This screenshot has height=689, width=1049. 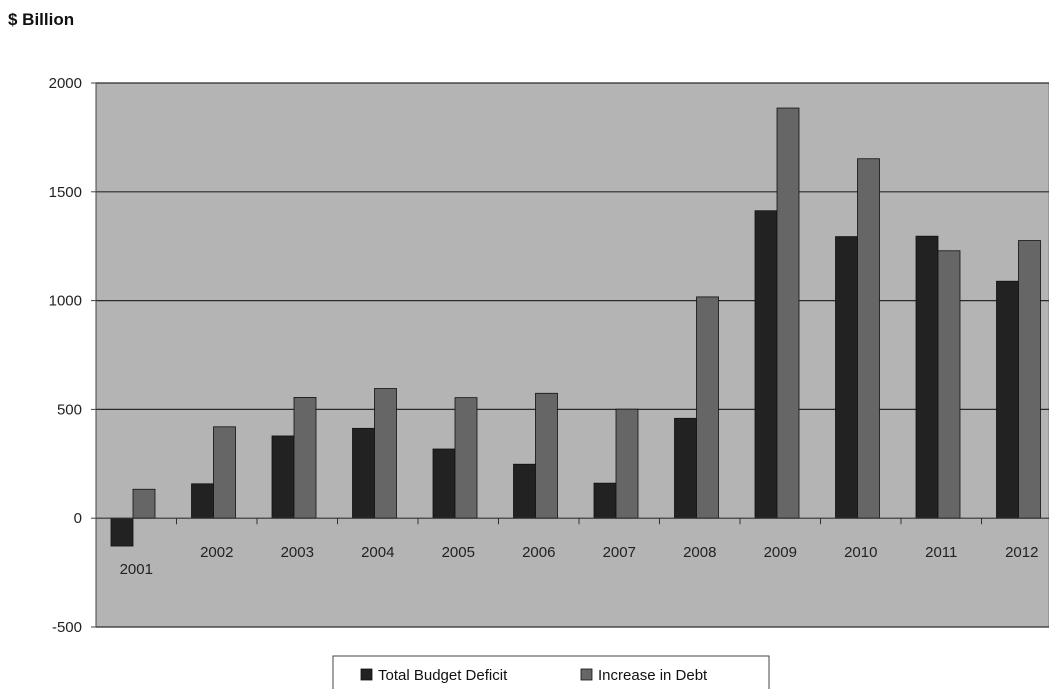 I want to click on bar-debt-2003, so click(x=305, y=458).